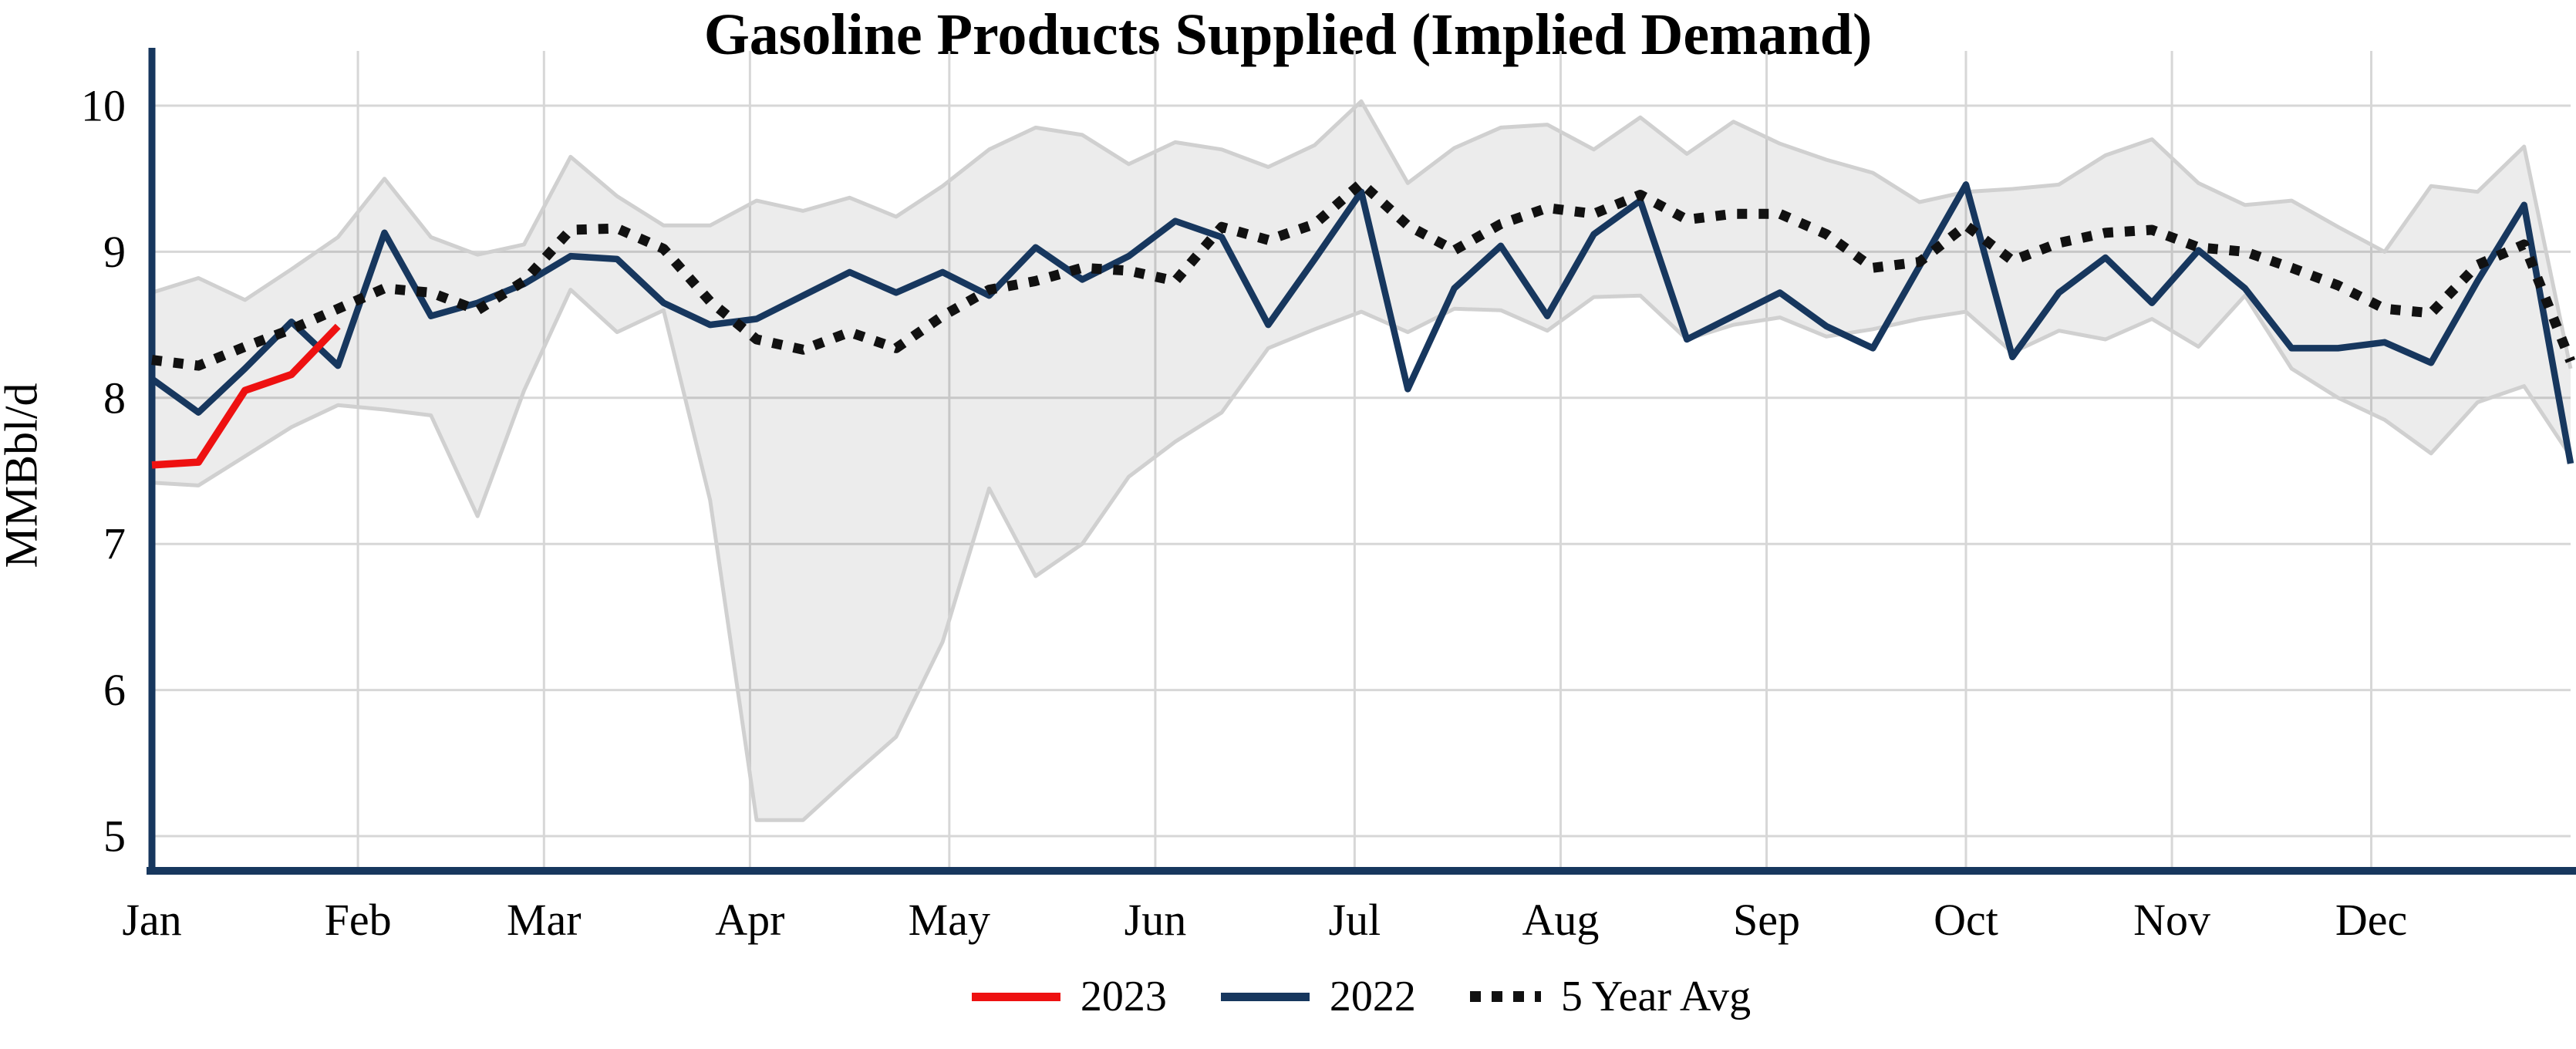 The width and height of the screenshot is (2576, 1049). What do you see at coordinates (1123, 996) in the screenshot?
I see `legend-label: 2023` at bounding box center [1123, 996].